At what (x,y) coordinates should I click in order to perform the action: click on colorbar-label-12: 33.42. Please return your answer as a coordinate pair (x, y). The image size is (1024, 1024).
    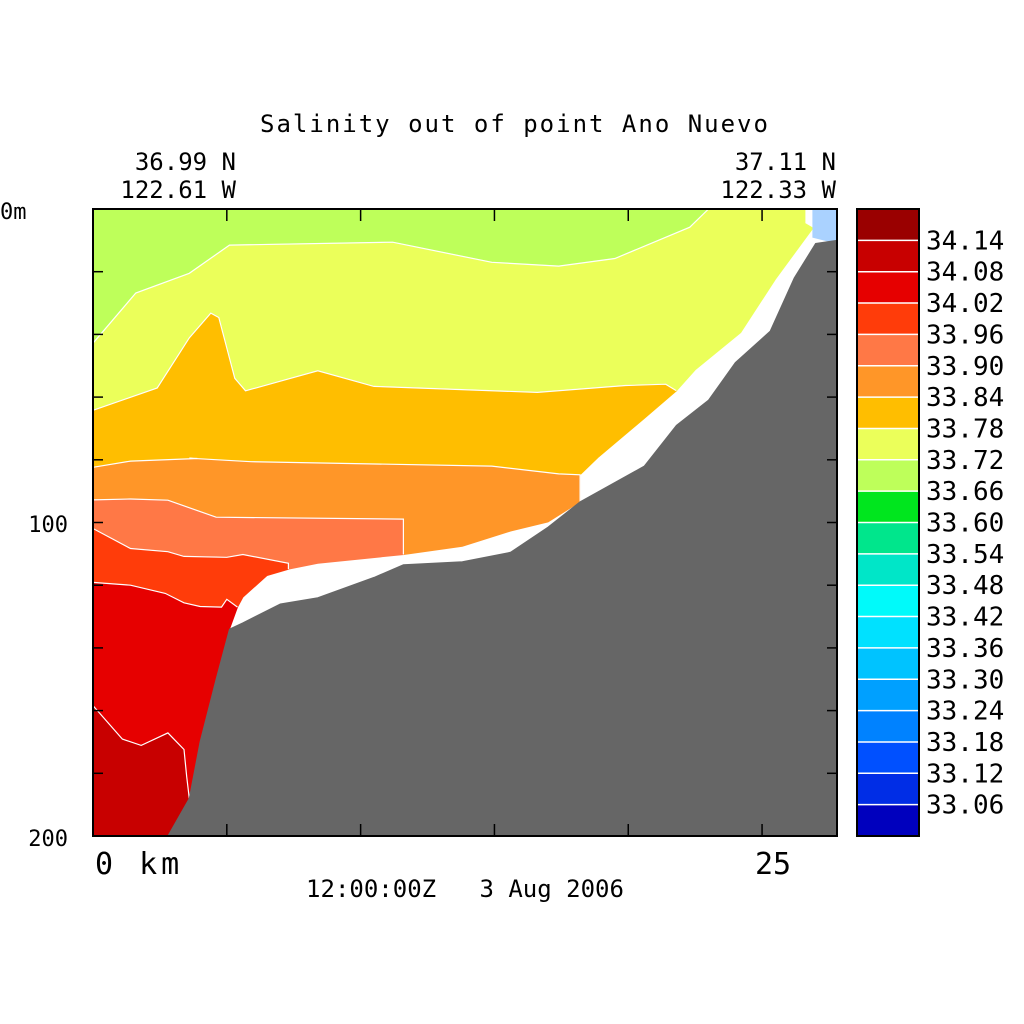
    Looking at the image, I should click on (965, 618).